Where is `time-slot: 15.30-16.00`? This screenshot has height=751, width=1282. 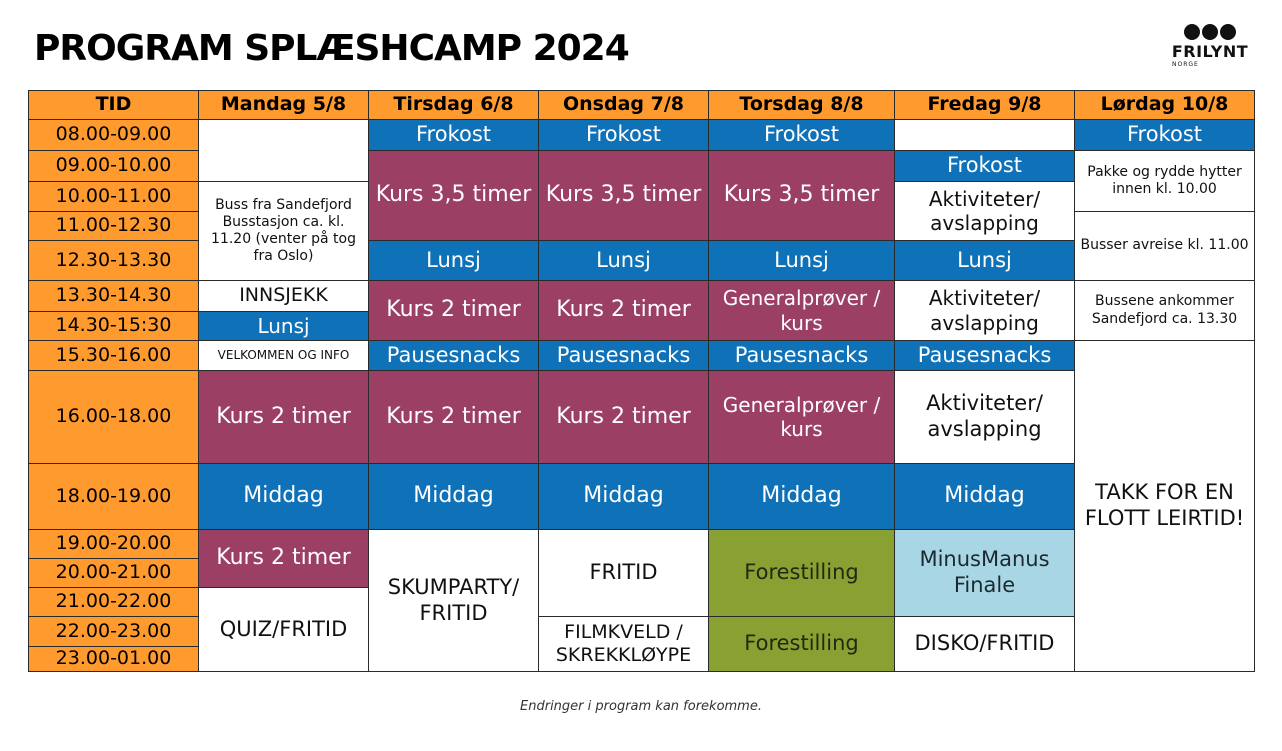
time-slot: 15.30-16.00 is located at coordinates (113, 355).